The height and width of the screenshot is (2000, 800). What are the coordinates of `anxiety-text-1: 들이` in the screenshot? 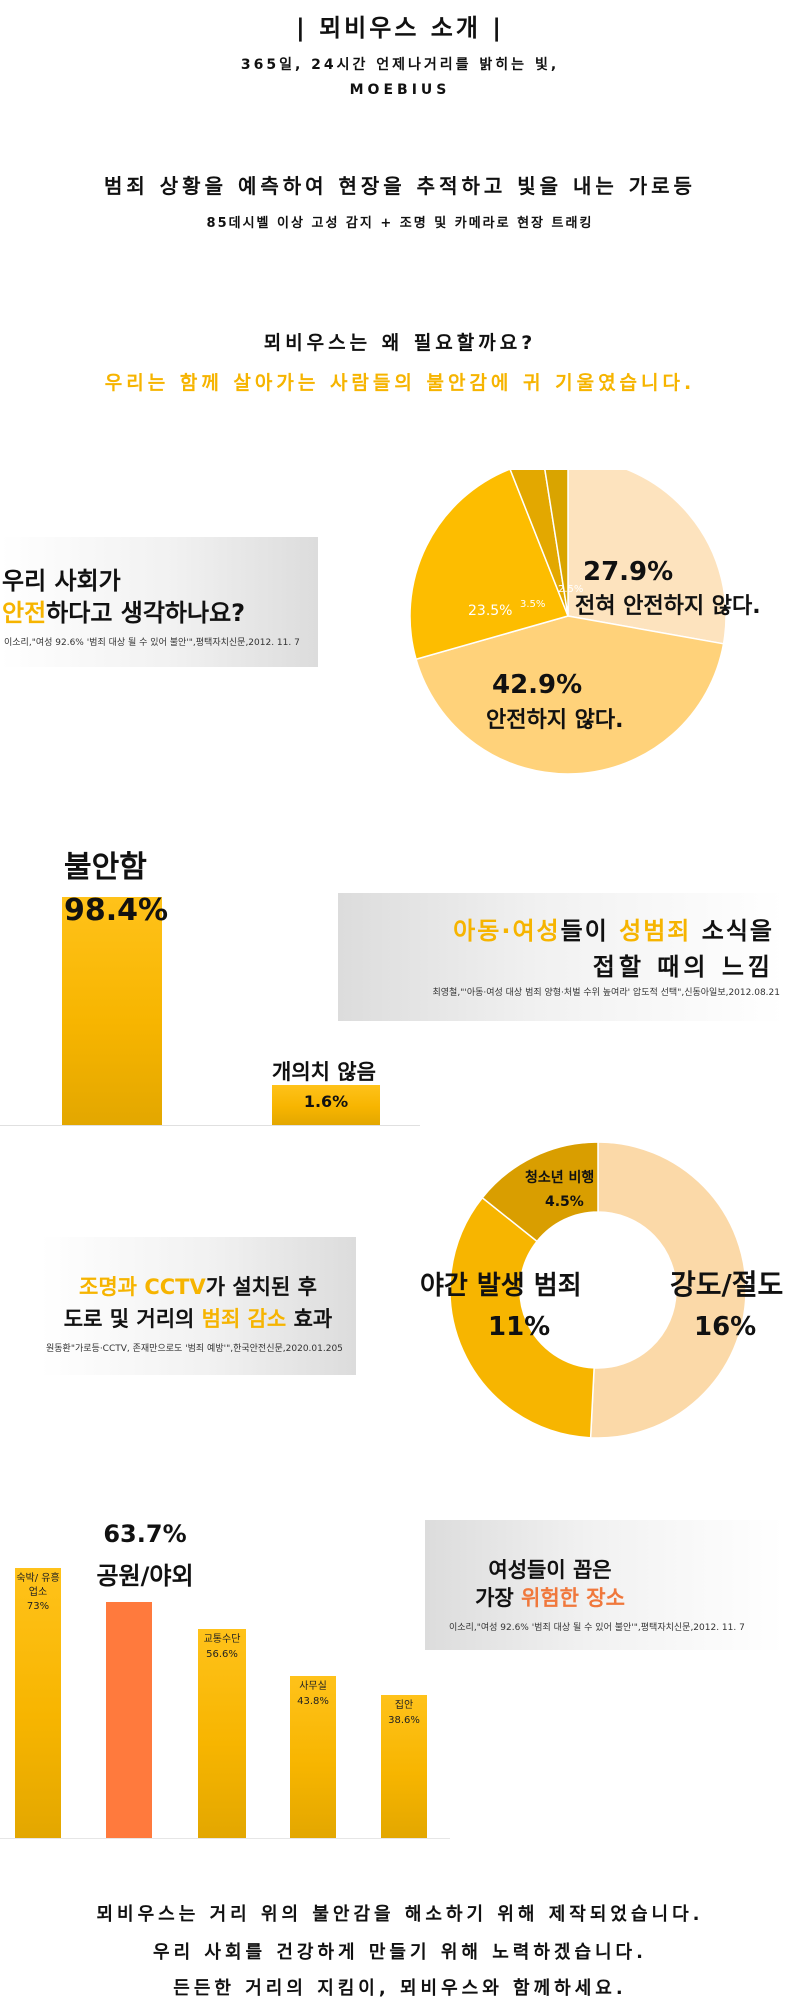 It's located at (584, 931).